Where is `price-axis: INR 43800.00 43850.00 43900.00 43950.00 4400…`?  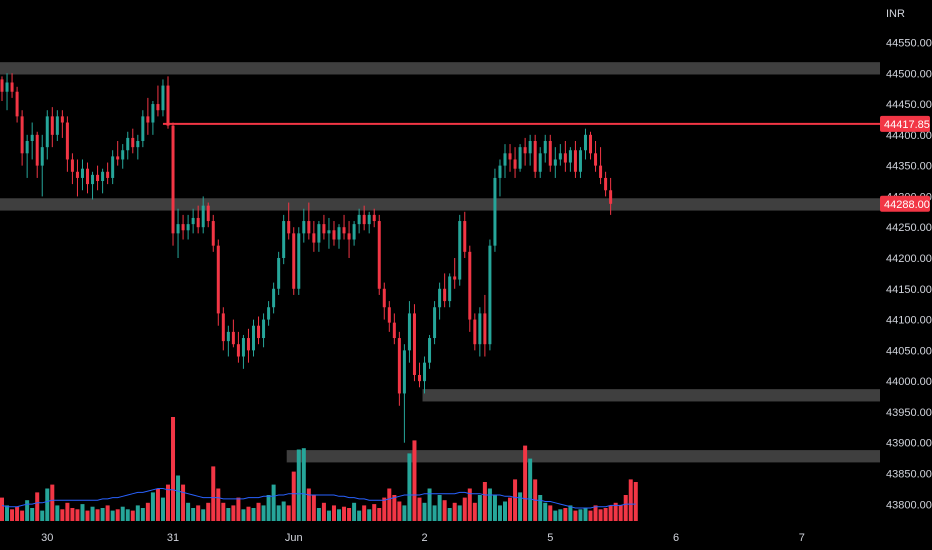 price-axis: INR 43800.00 43850.00 43900.00 43950.00 4400… is located at coordinates (909, 259).